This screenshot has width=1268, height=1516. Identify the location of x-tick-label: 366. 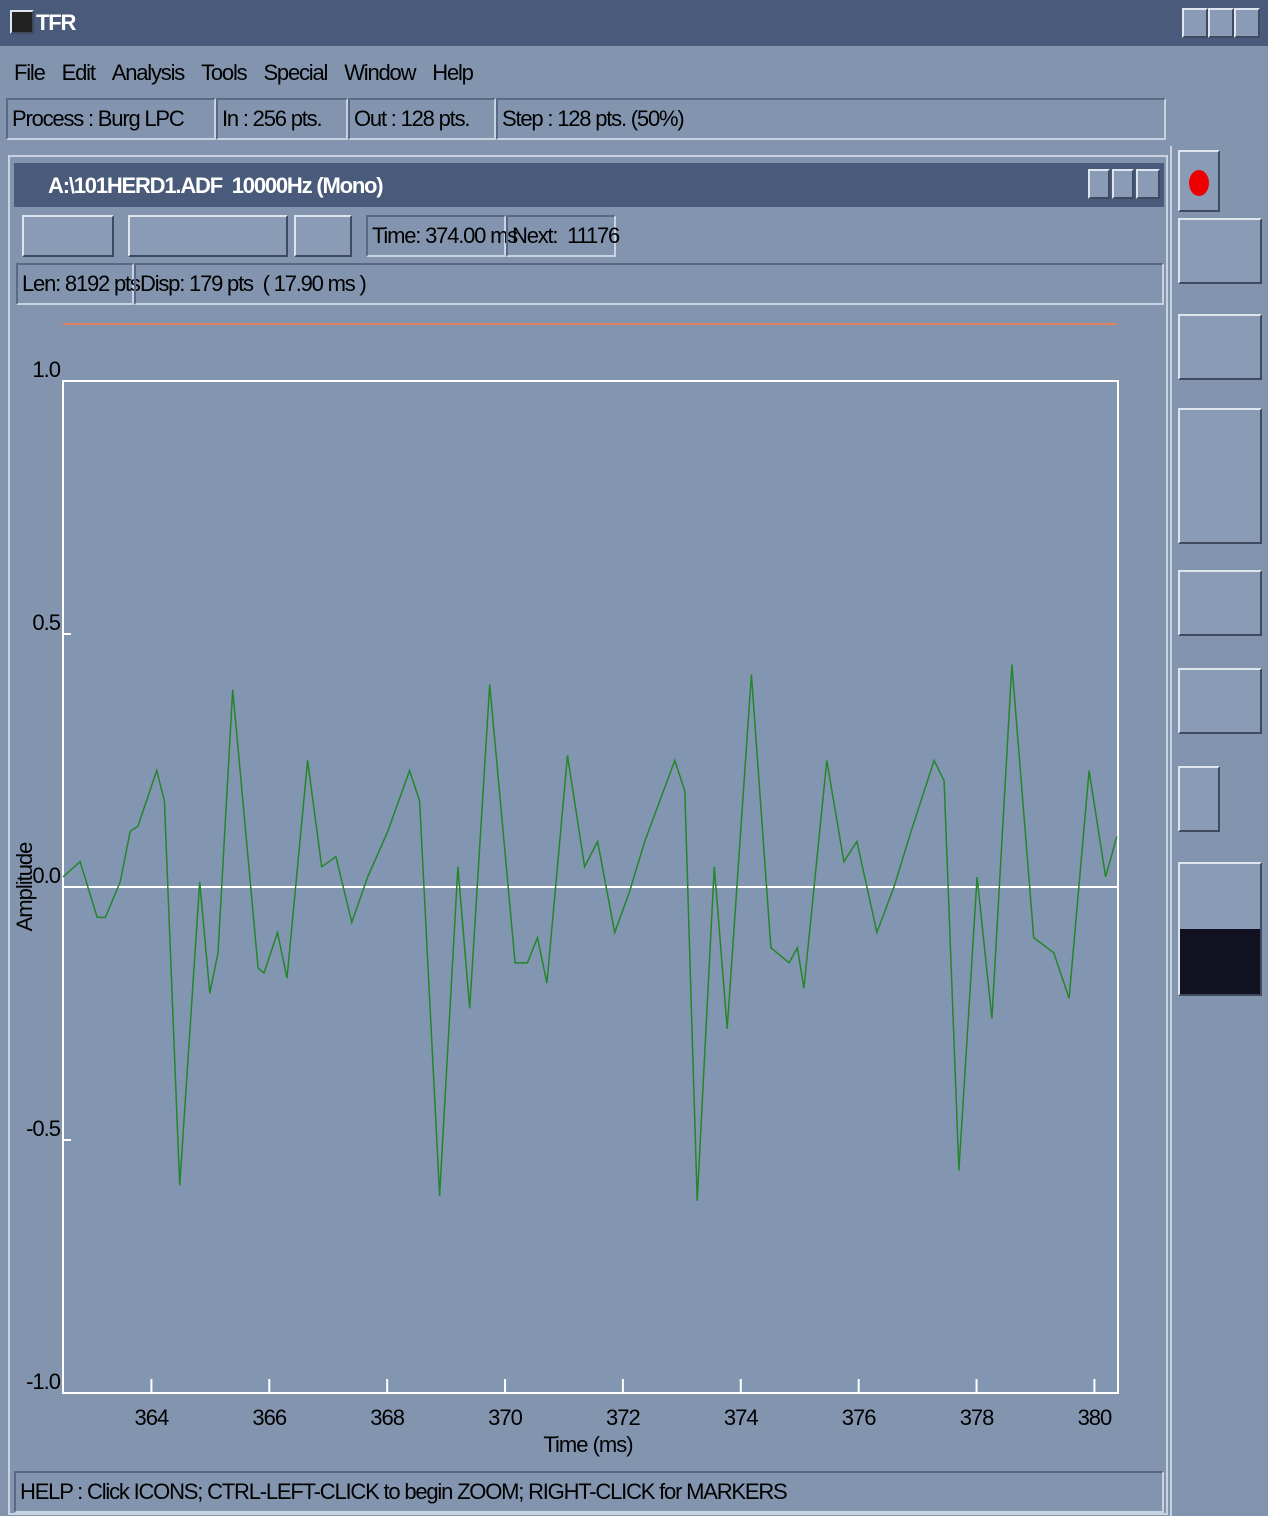
(269, 1417).